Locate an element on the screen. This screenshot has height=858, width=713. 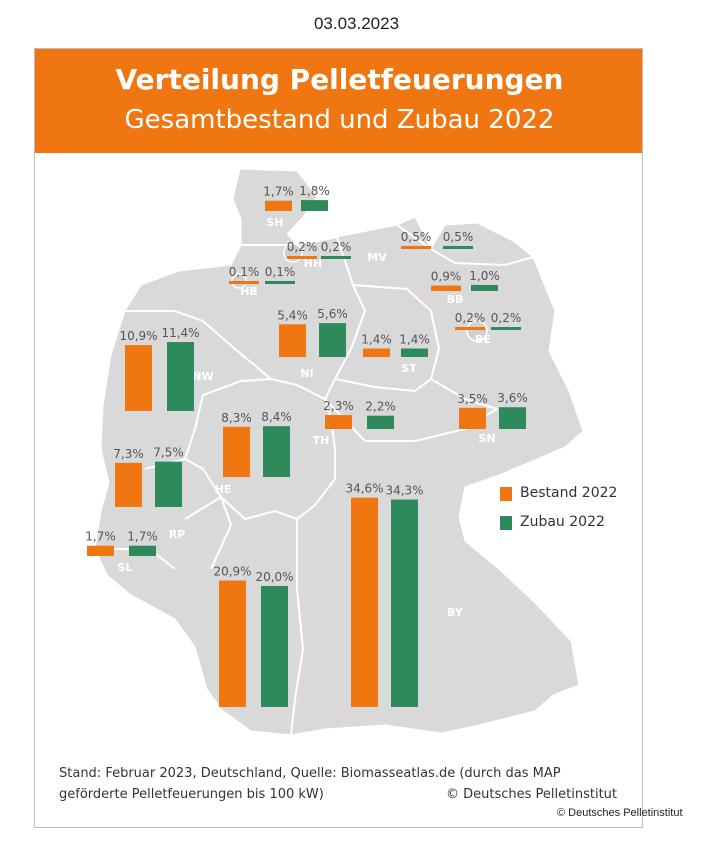
bar-bb-bestand is located at coordinates (446, 288).